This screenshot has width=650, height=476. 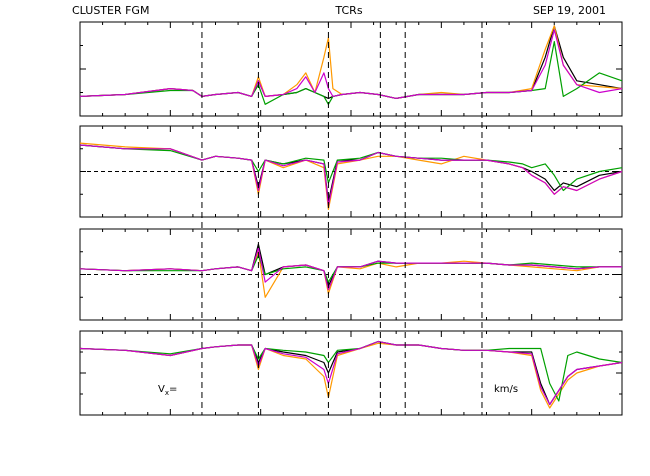 What do you see at coordinates (506, 389) in the screenshot?
I see `vx-unit: km/s` at bounding box center [506, 389].